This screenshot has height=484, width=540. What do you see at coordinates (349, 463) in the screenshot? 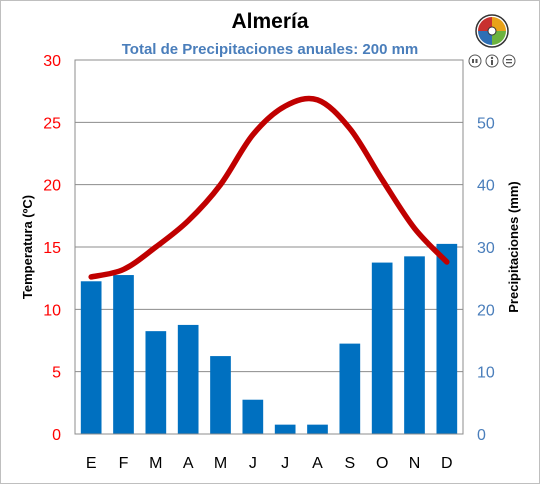
I see `x-tick-label: S` at bounding box center [349, 463].